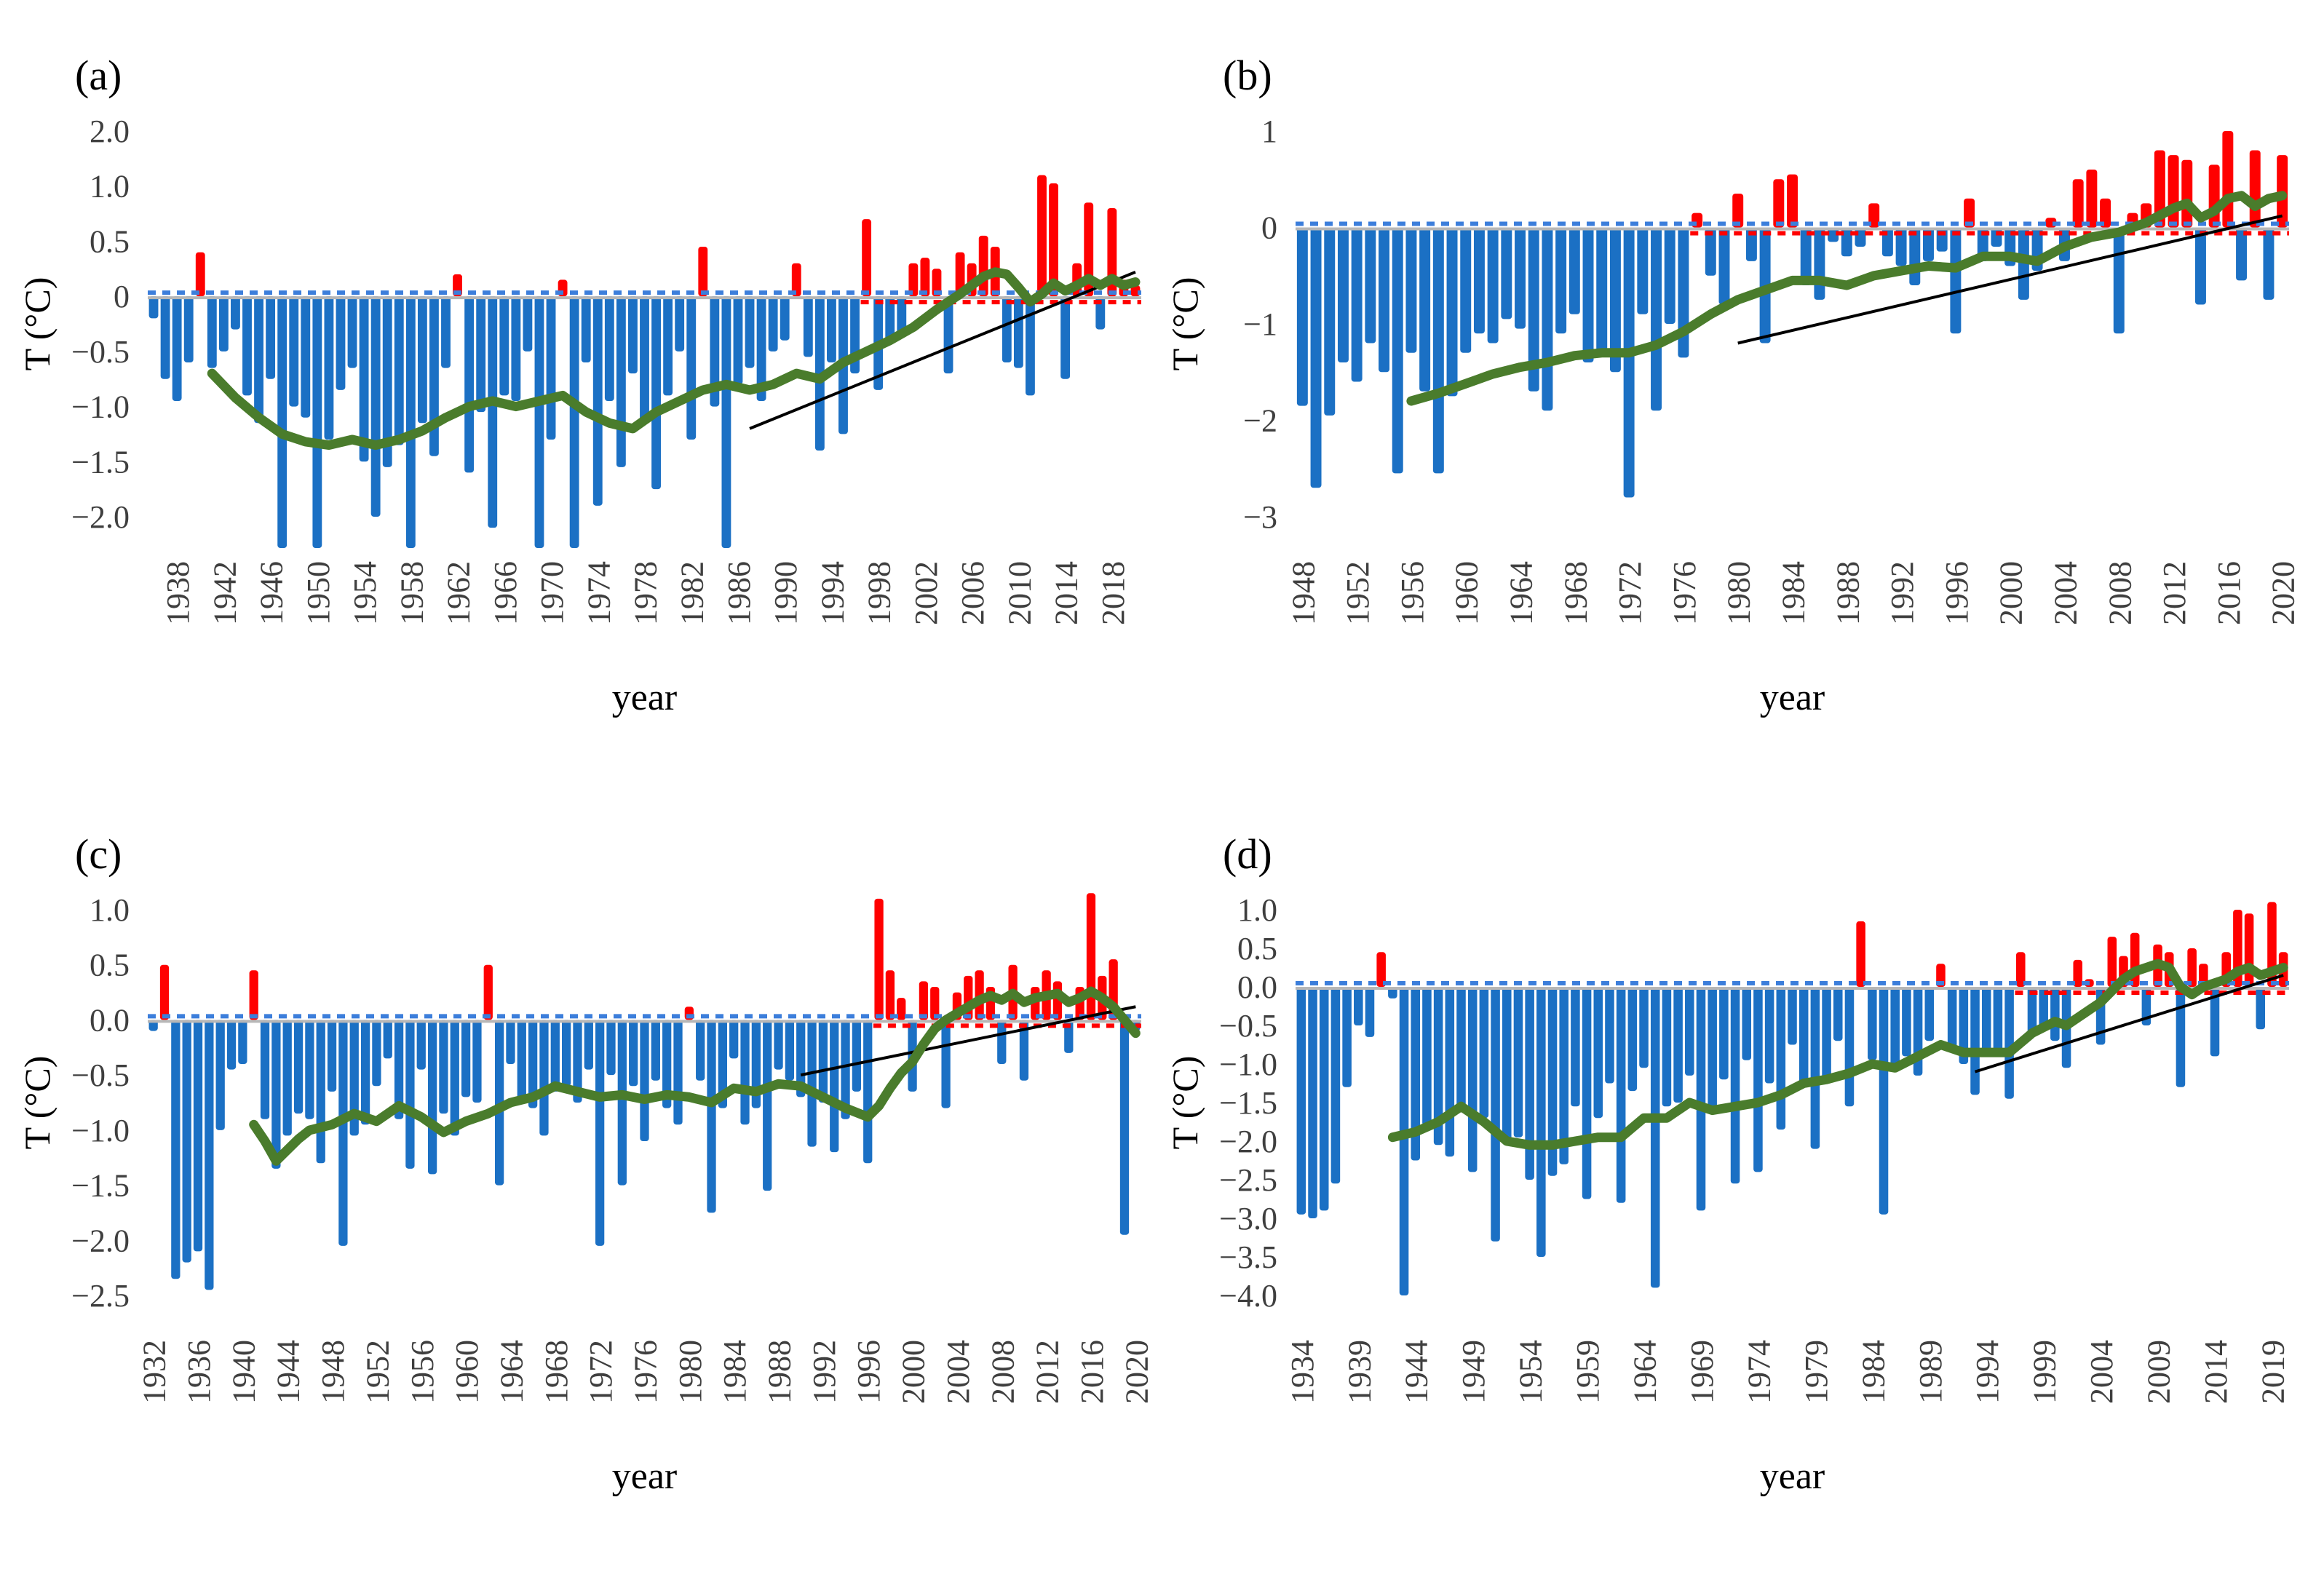 This screenshot has height=1572, width=2324. What do you see at coordinates (644, 697) in the screenshot?
I see `x-axis-title: year` at bounding box center [644, 697].